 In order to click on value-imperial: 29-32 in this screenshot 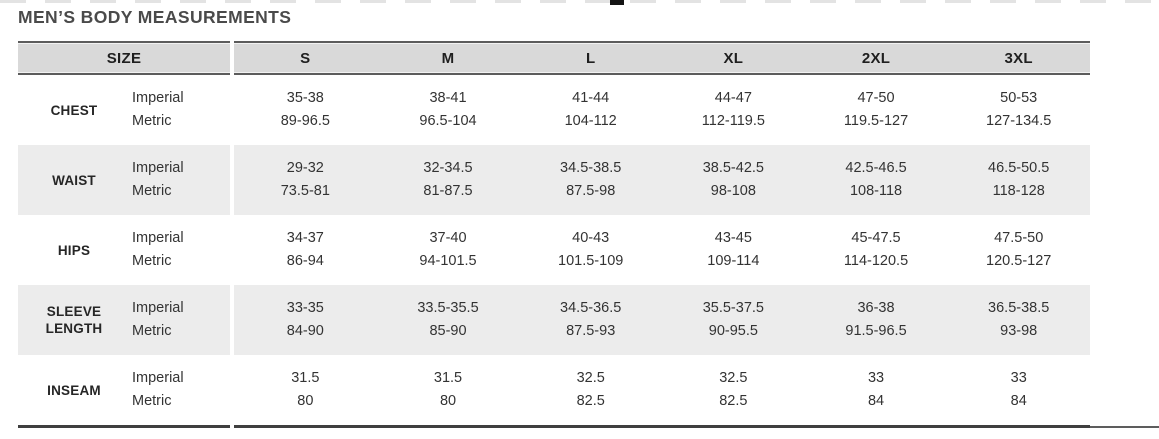, I will do `click(305, 168)`.